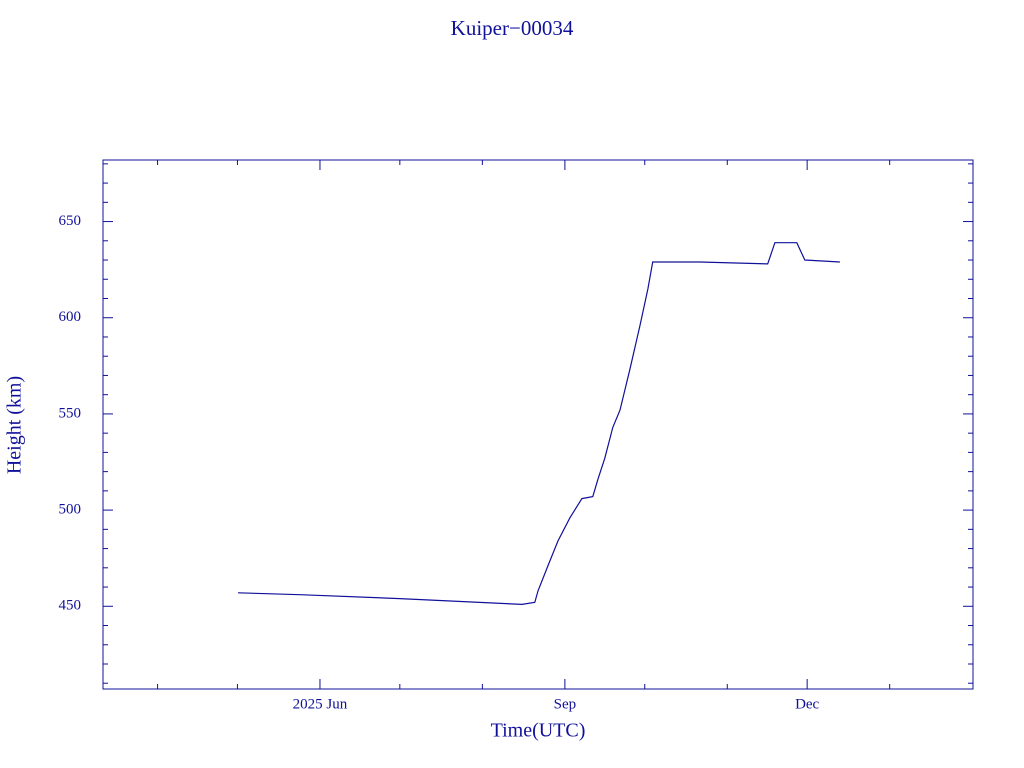 This screenshot has height=768, width=1024. I want to click on y-tick-label: 650, so click(70, 221).